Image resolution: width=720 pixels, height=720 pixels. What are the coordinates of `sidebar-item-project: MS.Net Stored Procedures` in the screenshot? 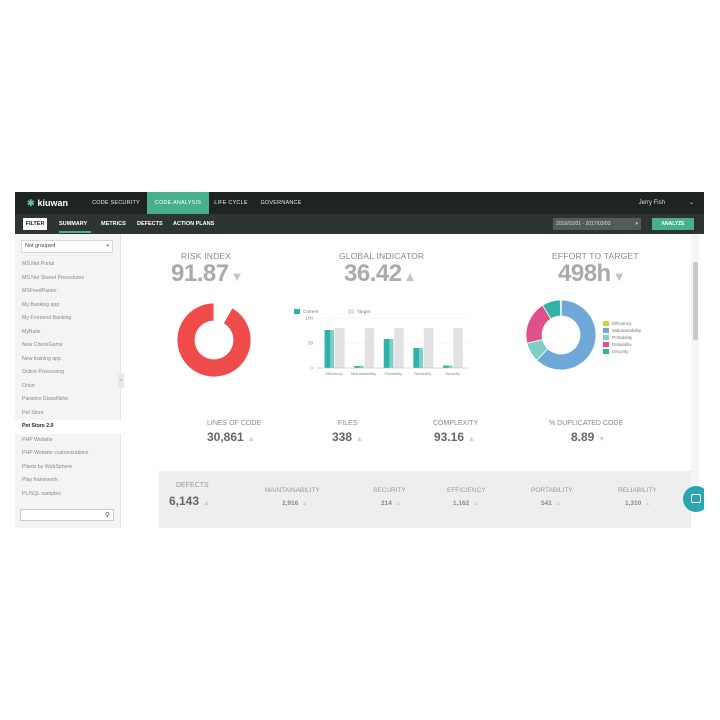 It's located at (53, 277).